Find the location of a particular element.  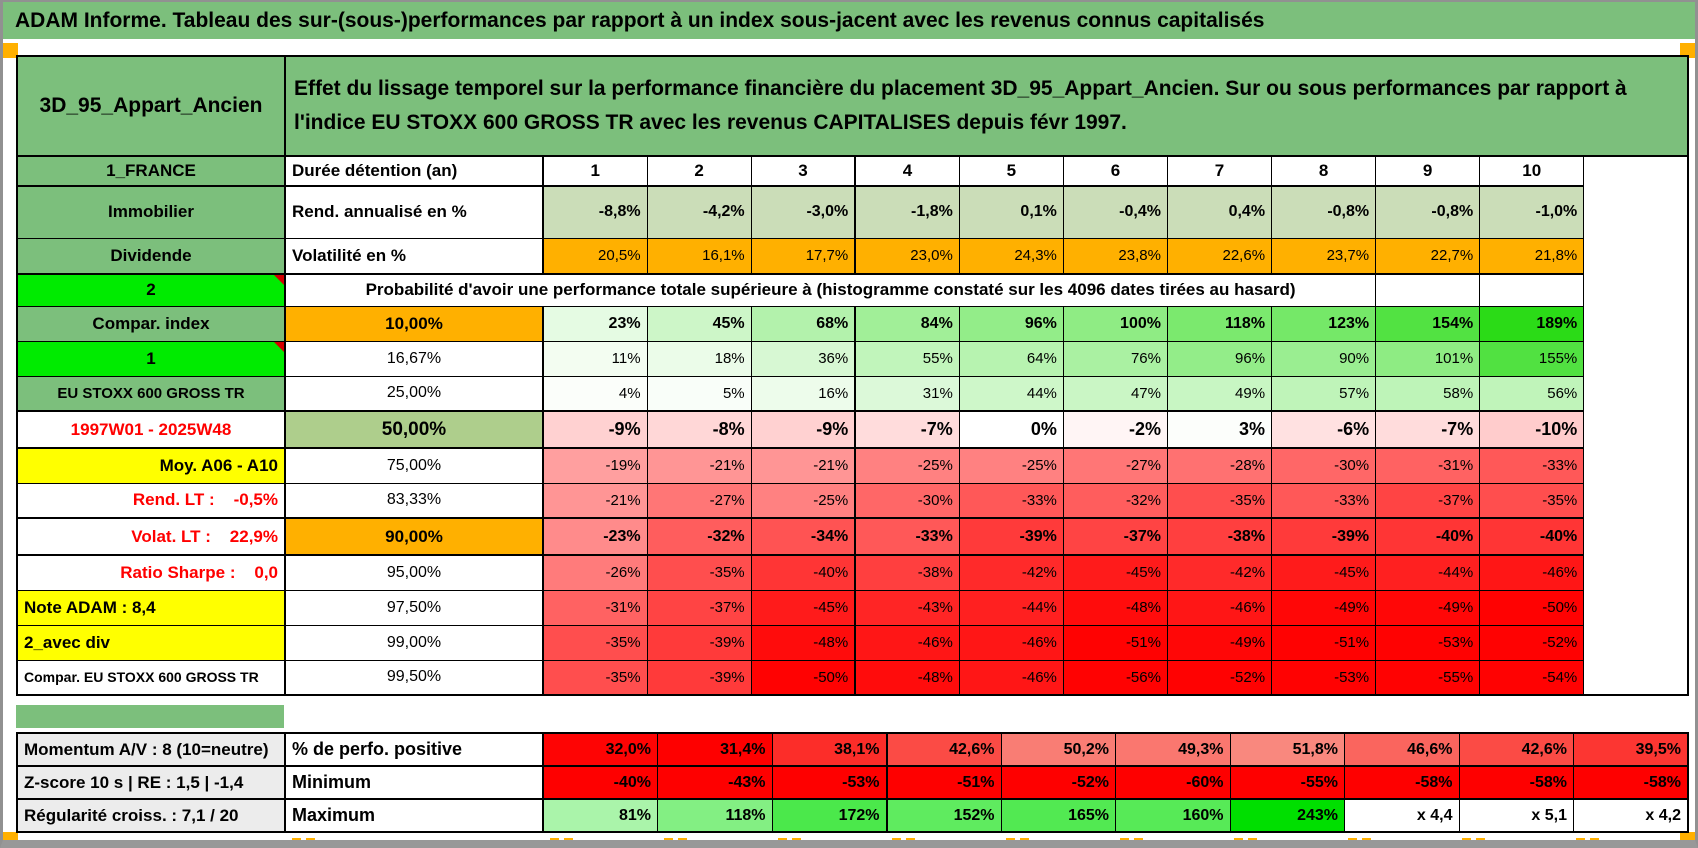

row-label-cell: EU STOXX 600 GROSS TR is located at coordinates (151, 393).